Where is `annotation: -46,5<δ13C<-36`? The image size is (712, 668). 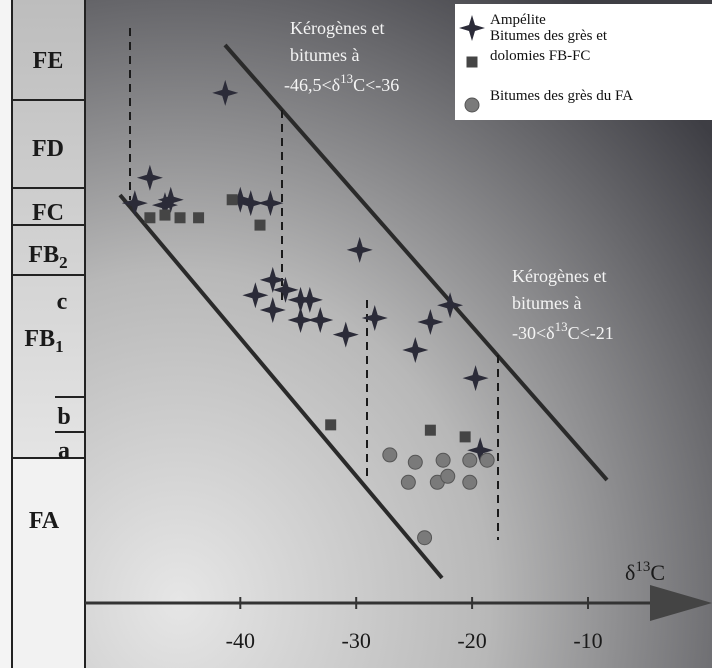
annotation: -46,5<δ13C<-36 is located at coordinates (341, 83).